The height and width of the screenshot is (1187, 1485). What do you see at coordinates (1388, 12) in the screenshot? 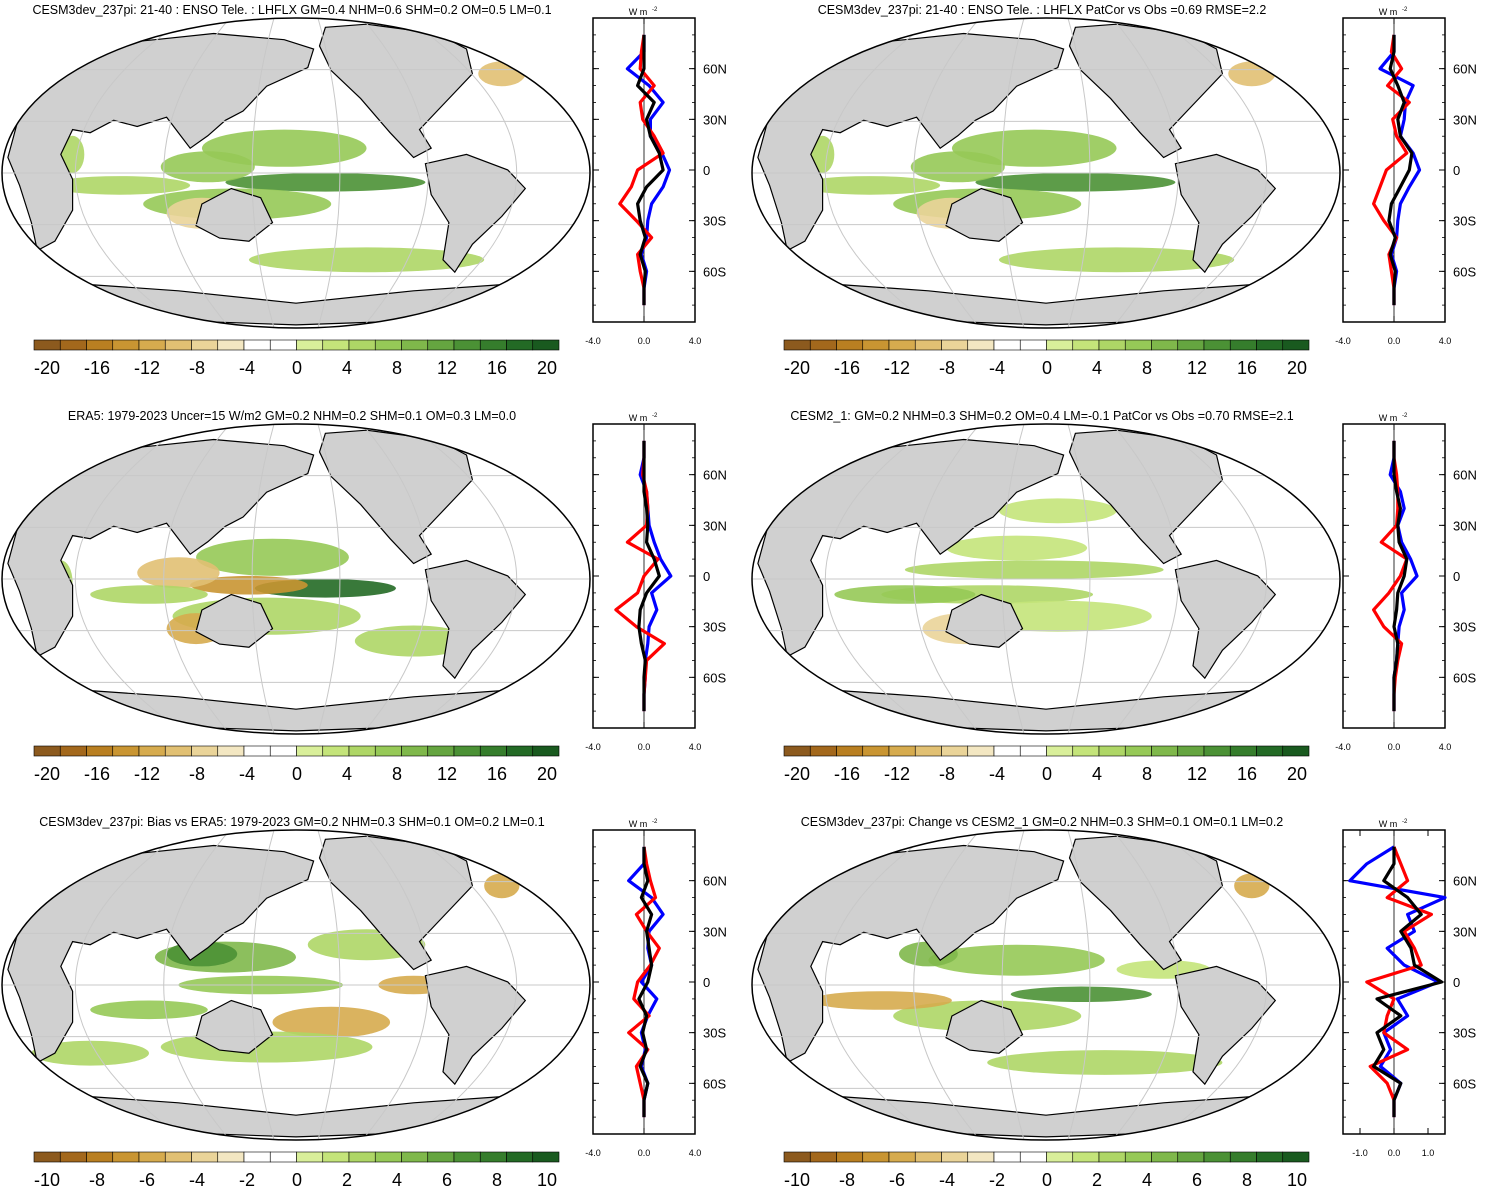
I see `profile-unit: W m` at bounding box center [1388, 12].